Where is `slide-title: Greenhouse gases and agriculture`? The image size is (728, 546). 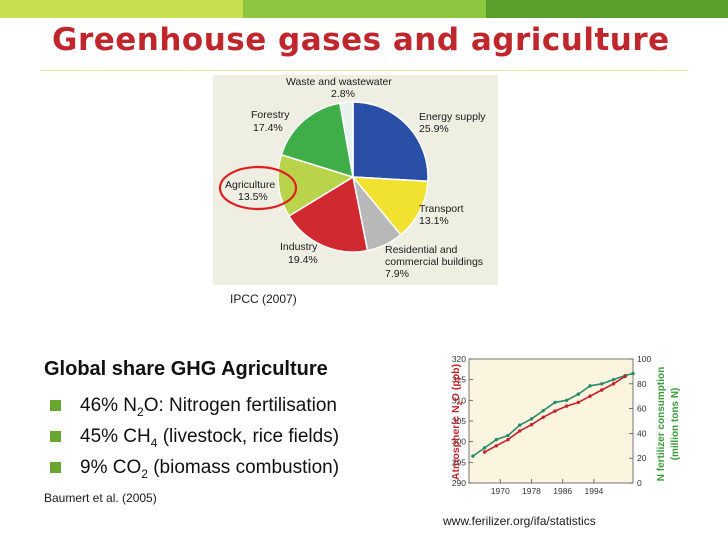
slide-title: Greenhouse gases and agriculture is located at coordinates (361, 40).